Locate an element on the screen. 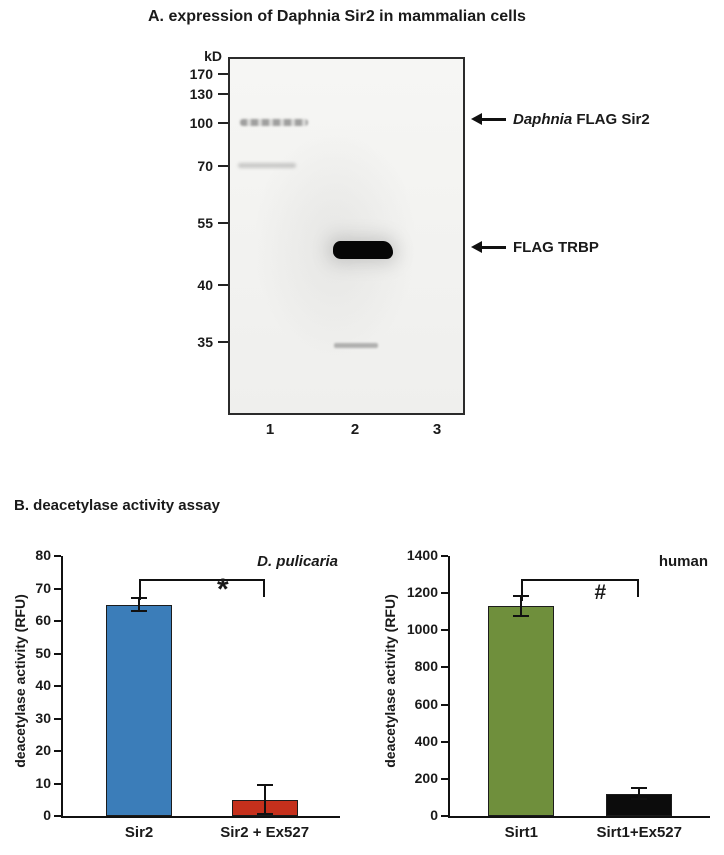 The image size is (724, 855). y-tick-label: 10 is located at coordinates (43, 782).